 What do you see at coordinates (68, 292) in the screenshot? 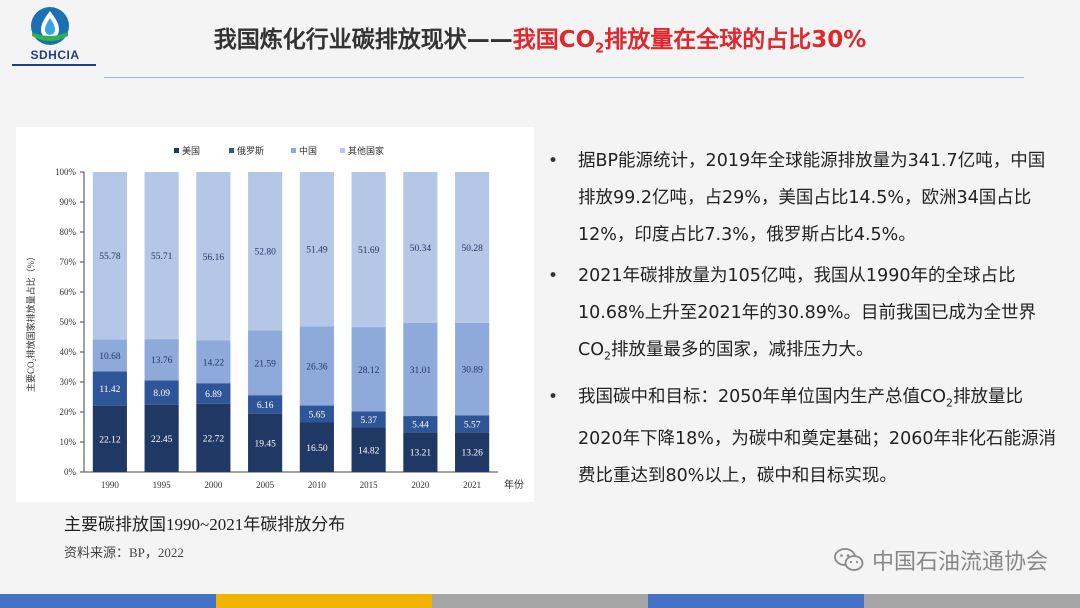
I see `y-tick-label: 60%` at bounding box center [68, 292].